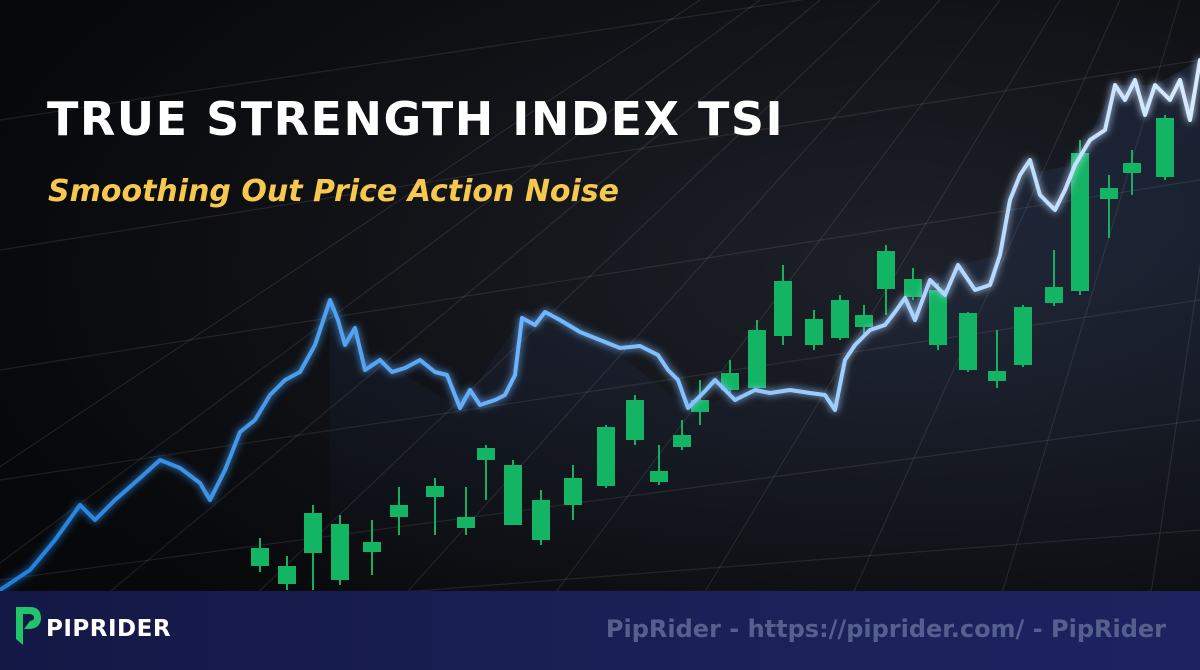 This screenshot has height=670, width=1200. I want to click on logo-shape, so click(28, 626).